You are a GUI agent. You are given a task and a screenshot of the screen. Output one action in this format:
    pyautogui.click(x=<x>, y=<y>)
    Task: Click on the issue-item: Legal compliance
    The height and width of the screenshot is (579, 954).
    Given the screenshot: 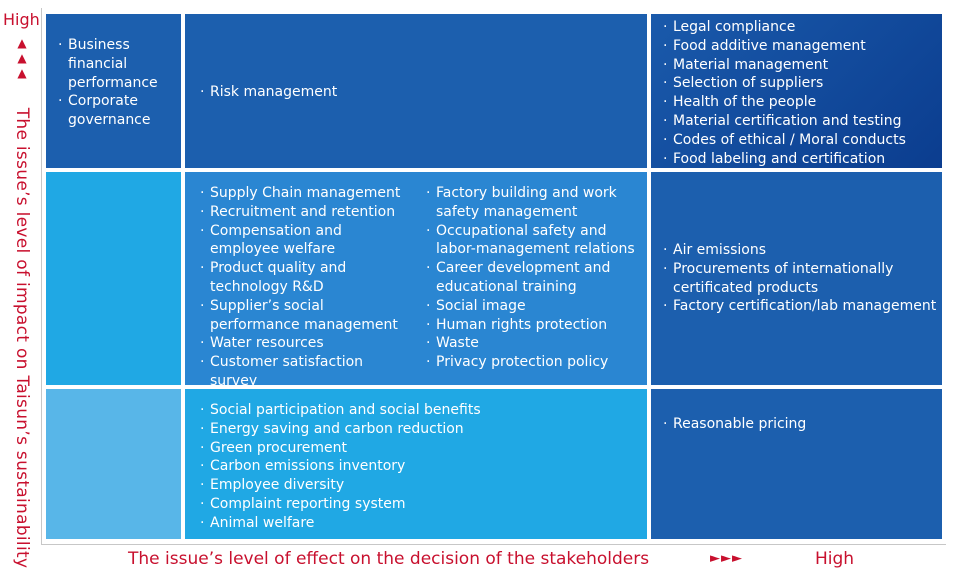 What is the action you would take?
    pyautogui.click(x=802, y=27)
    